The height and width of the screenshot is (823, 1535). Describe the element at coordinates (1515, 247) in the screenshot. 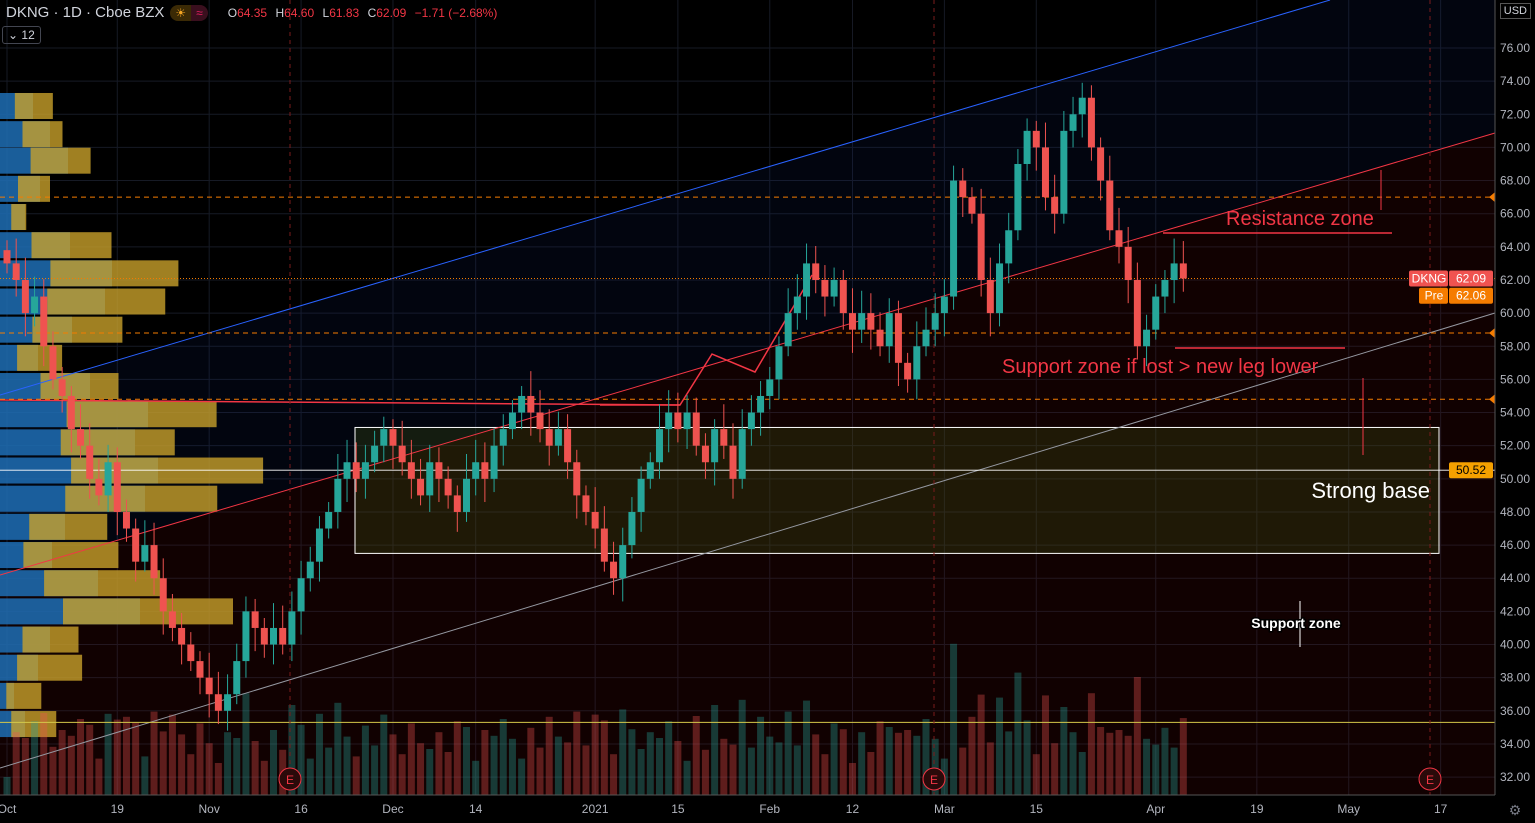

I see `price-tick-label: 64.00` at that location.